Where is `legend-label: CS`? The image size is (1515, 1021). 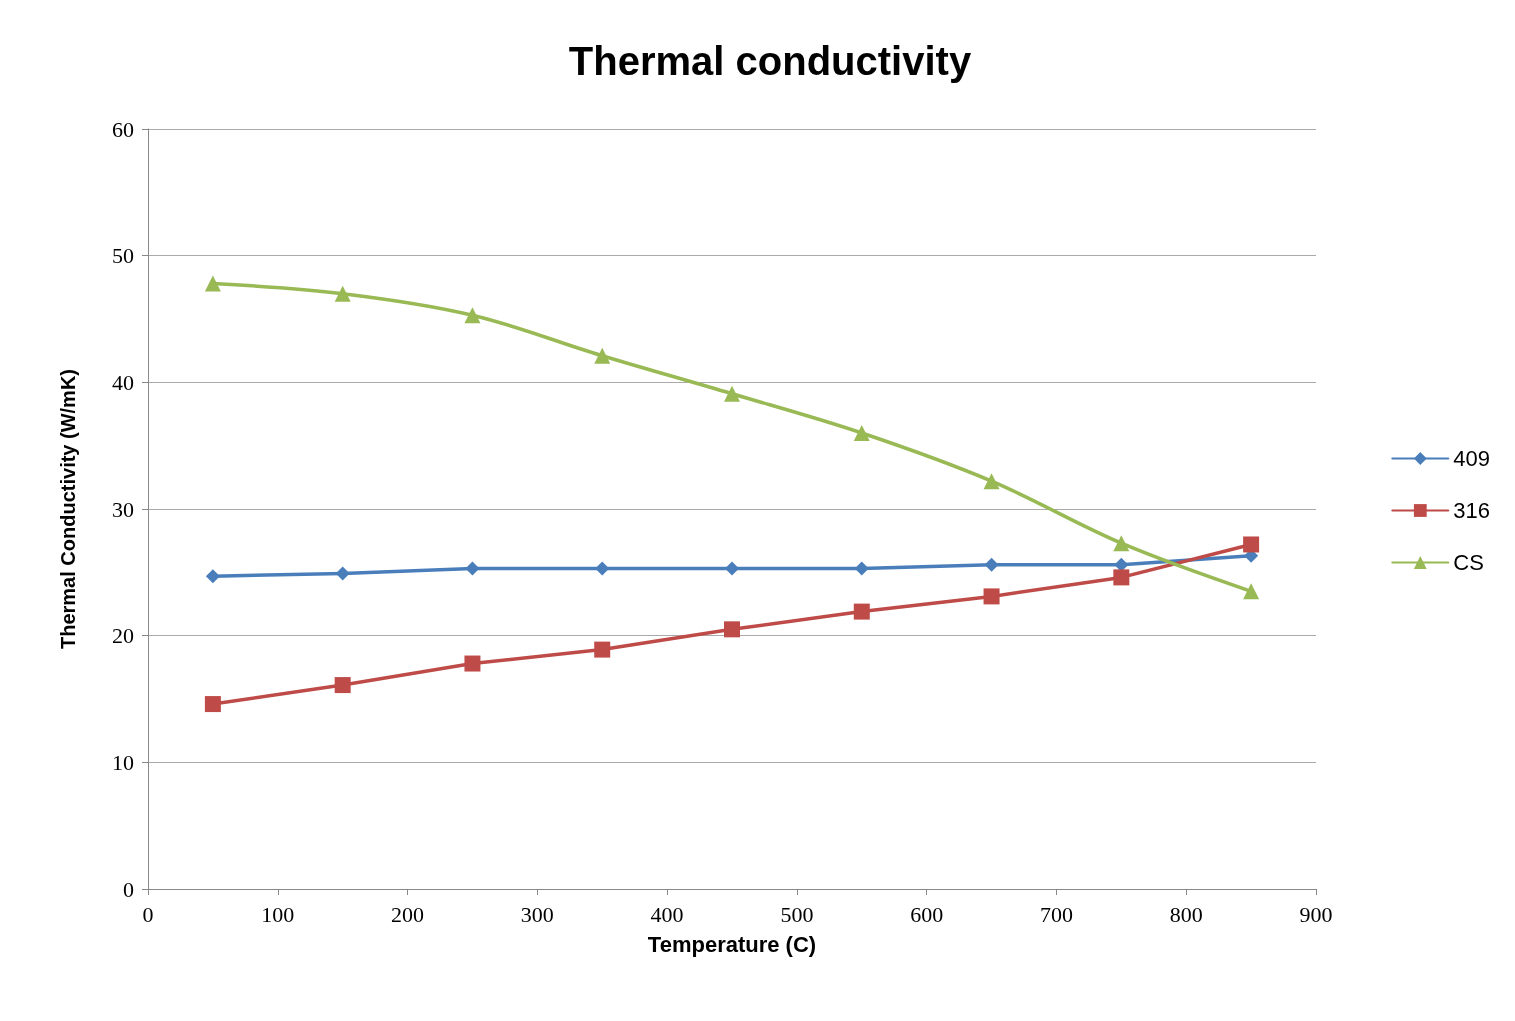
legend-label: CS is located at coordinates (1468, 562).